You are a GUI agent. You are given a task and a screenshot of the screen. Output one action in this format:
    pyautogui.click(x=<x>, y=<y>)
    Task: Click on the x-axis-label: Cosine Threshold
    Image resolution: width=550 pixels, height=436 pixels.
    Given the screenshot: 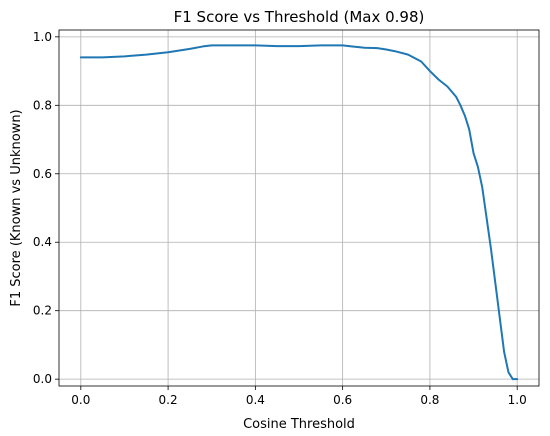 What is the action you would take?
    pyautogui.click(x=299, y=424)
    